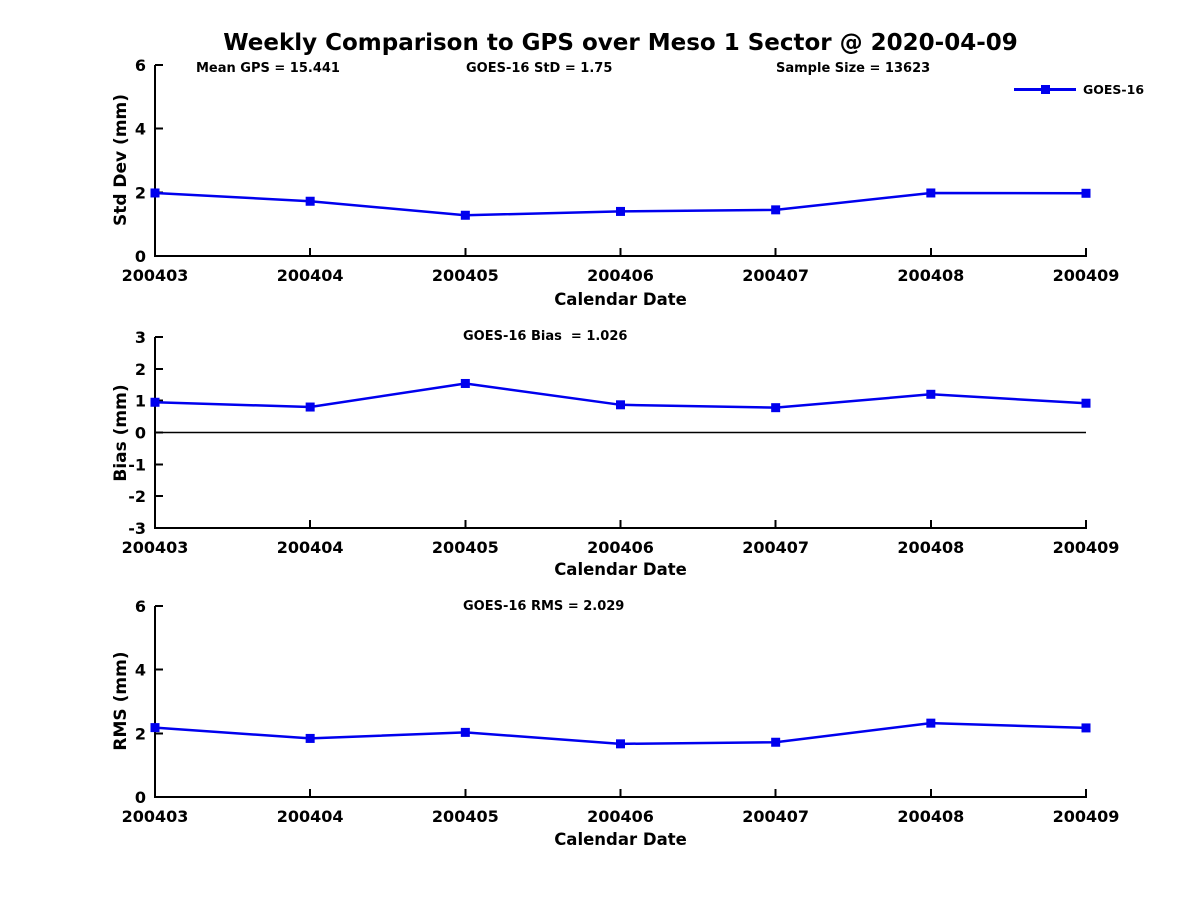 Image resolution: width=1200 pixels, height=900 pixels. Describe the element at coordinates (268, 68) in the screenshot. I see `annotation-mean-gps: Mean GPS = 15.441` at that location.